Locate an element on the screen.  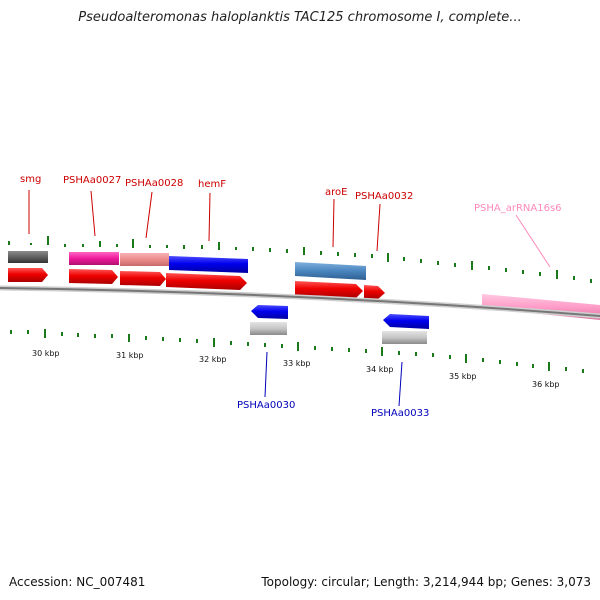
inner-tick-track is located at coordinates (297, 351).